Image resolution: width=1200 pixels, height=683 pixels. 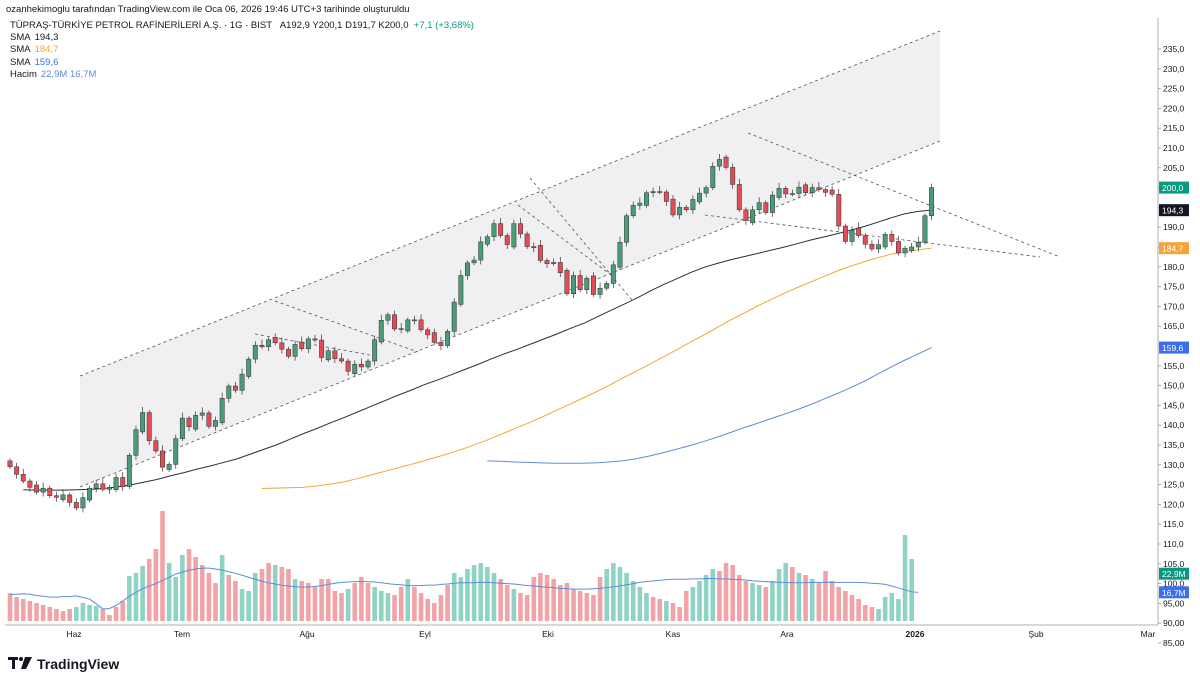 I want to click on volume-pane, so click(x=460, y=566).